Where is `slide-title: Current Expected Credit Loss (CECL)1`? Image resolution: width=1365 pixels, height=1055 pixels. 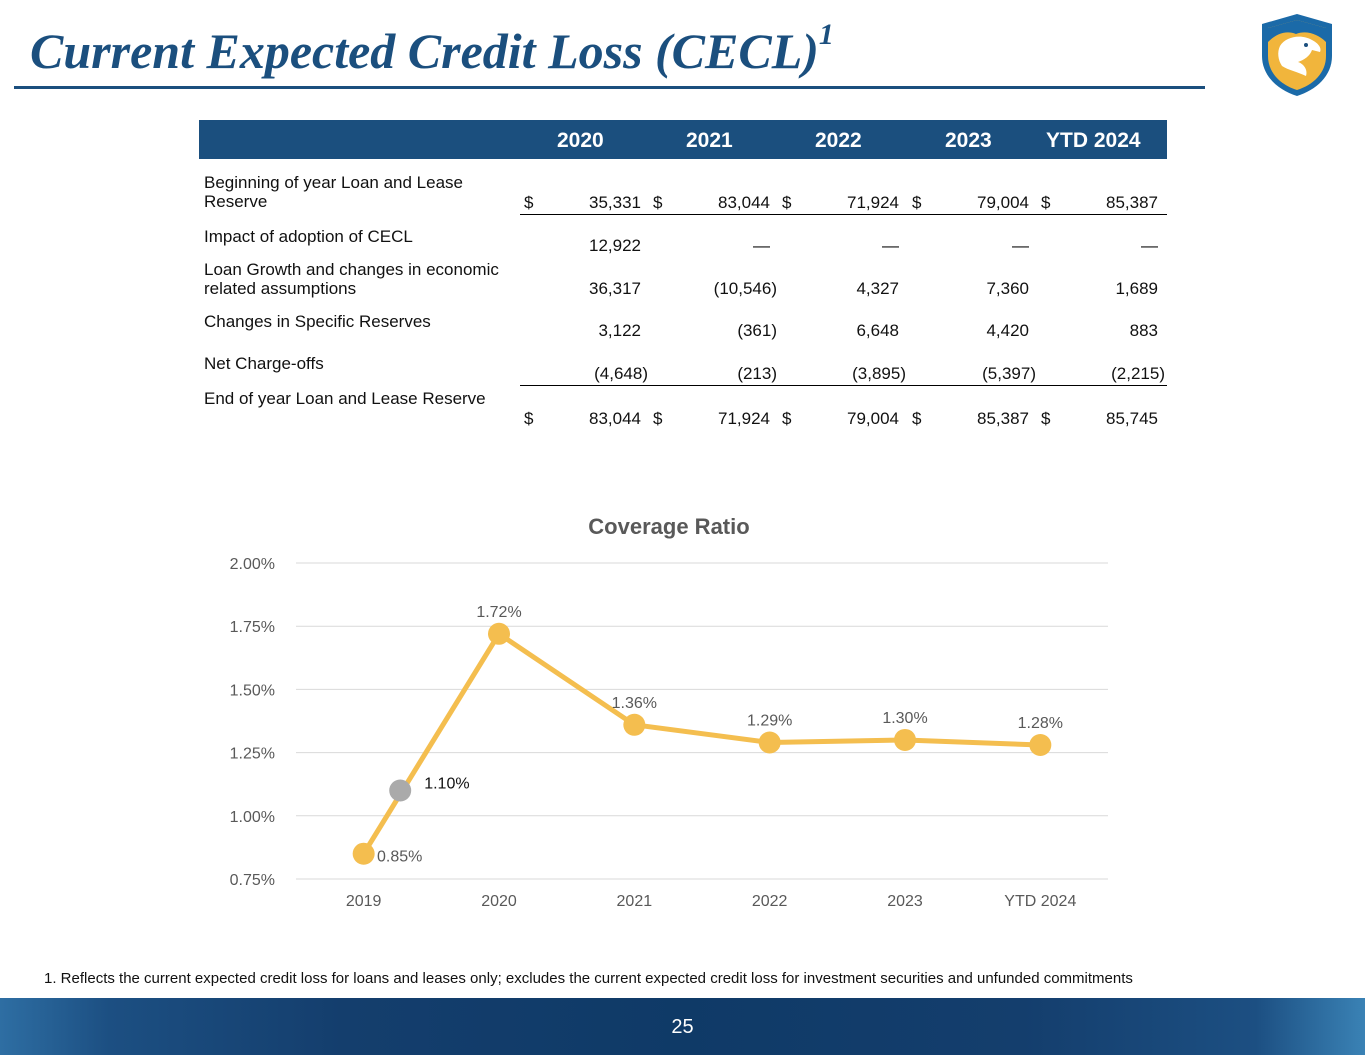
slide-title: Current Expected Credit Loss (CECL)1 is located at coordinates (432, 49).